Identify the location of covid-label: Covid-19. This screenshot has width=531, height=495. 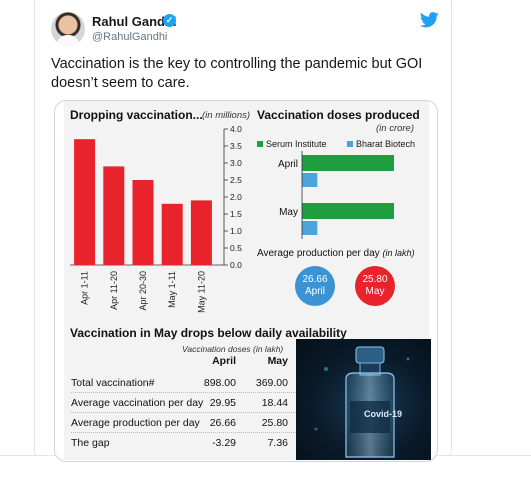
(383, 414).